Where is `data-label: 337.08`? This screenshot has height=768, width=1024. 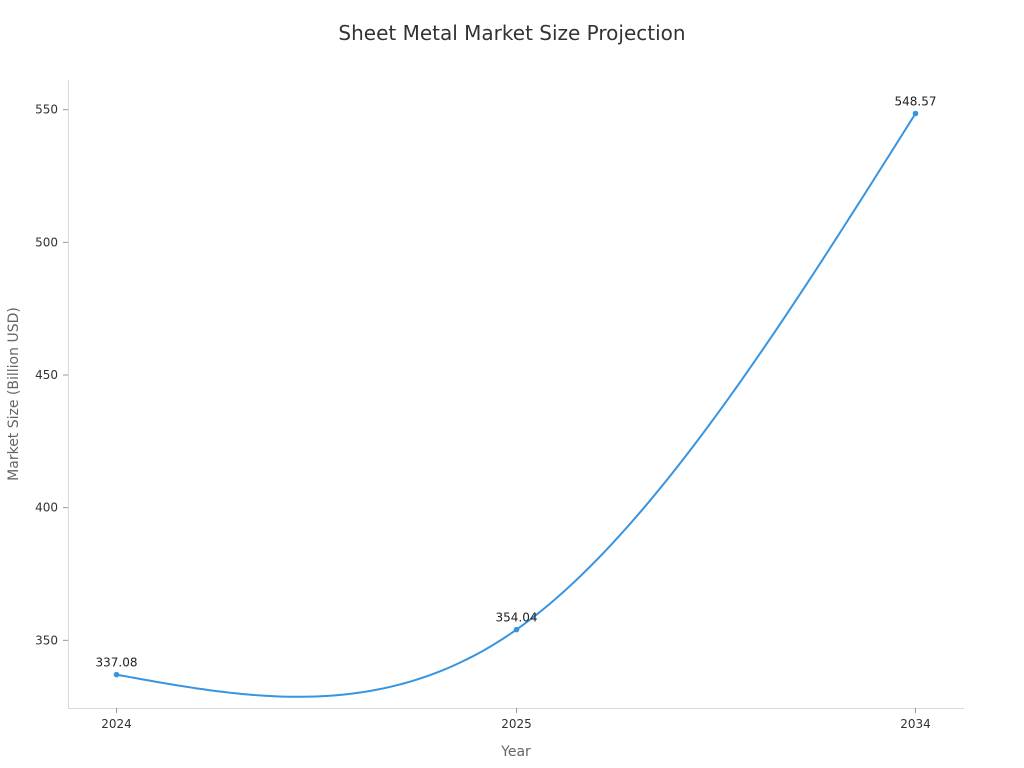 data-label: 337.08 is located at coordinates (117, 663).